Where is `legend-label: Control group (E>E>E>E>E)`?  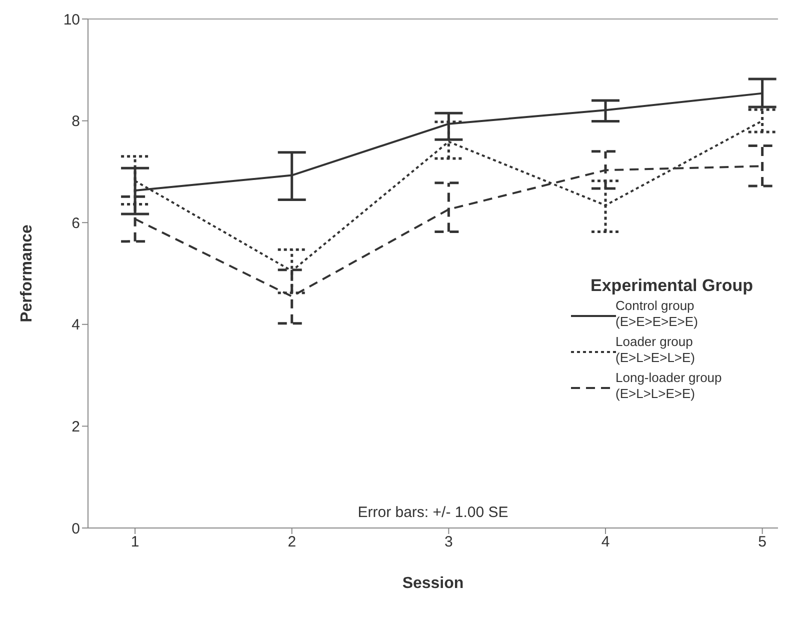
legend-label: Control group (E>E>E>E>E) is located at coordinates (657, 314).